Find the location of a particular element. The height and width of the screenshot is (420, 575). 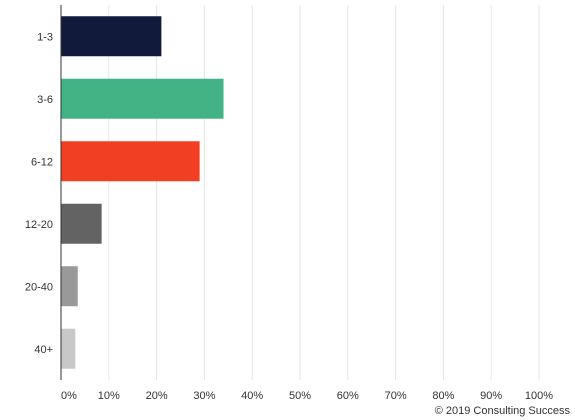

x-tick-label: 50% is located at coordinates (300, 396).